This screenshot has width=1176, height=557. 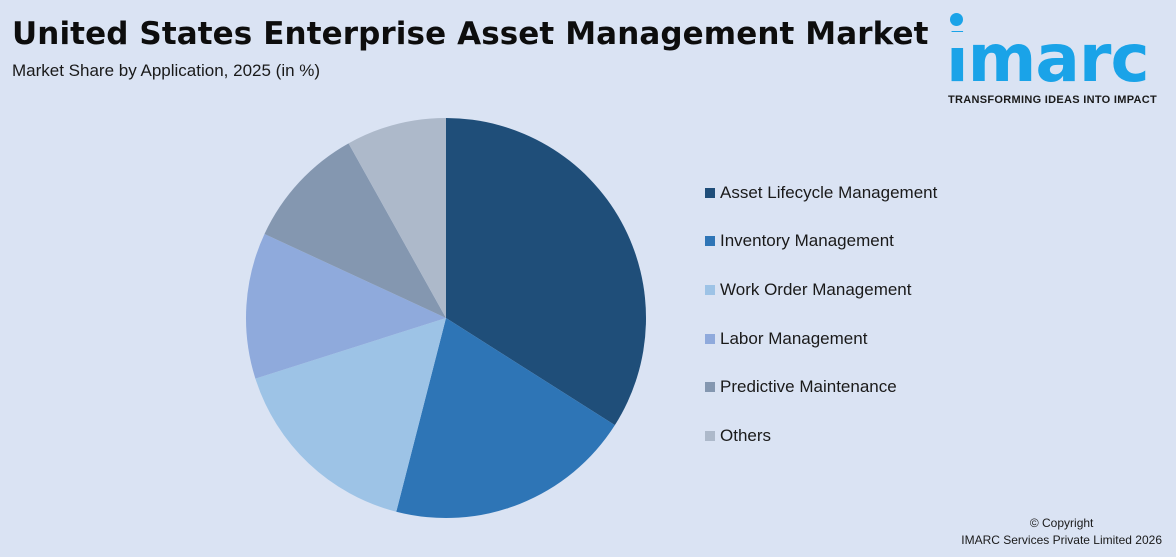 I want to click on legend-label: Others, so click(x=746, y=435).